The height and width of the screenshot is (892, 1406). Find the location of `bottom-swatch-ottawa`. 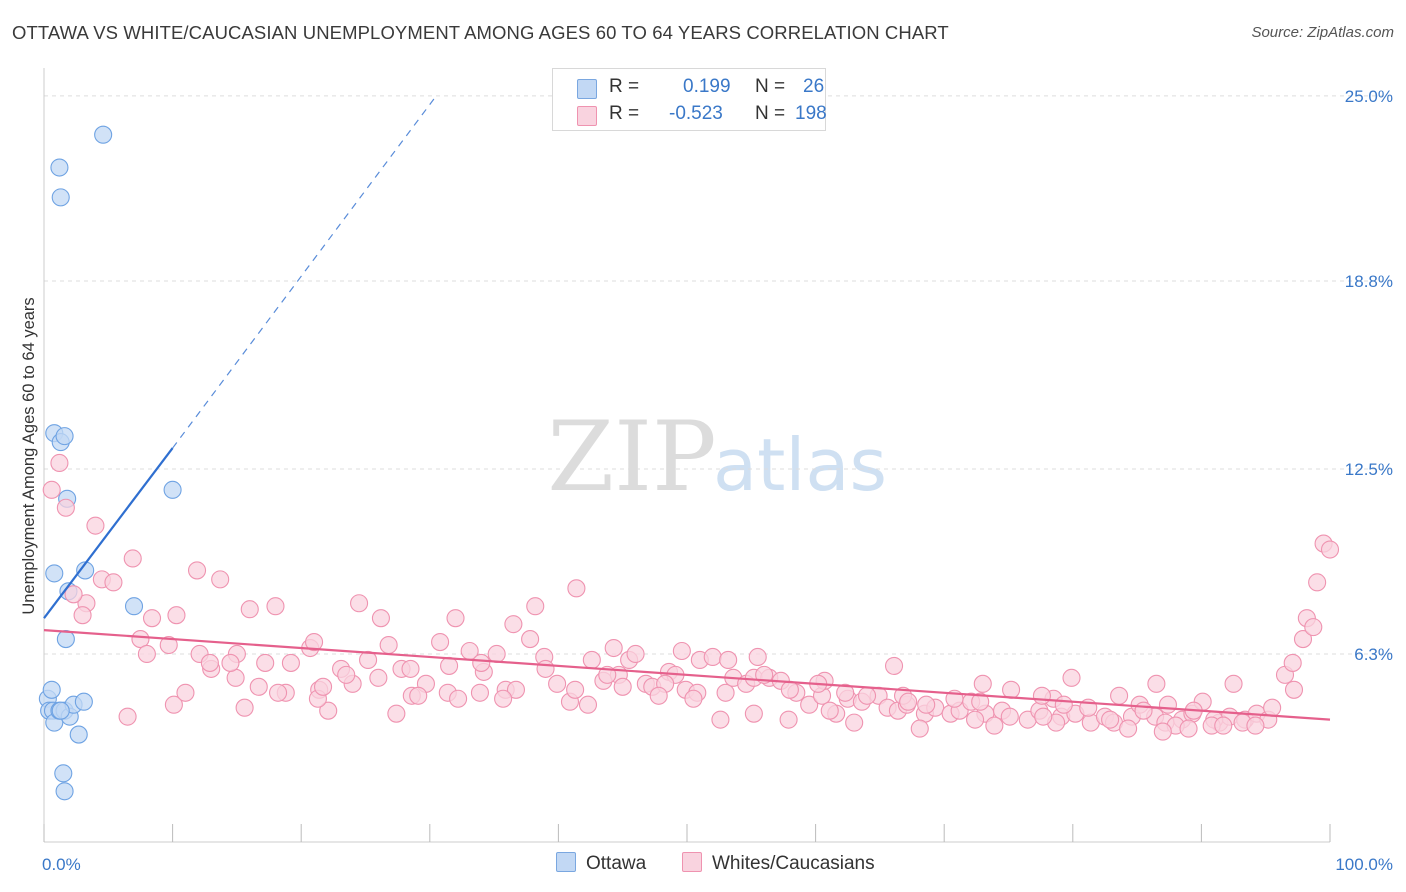

bottom-swatch-ottawa is located at coordinates (566, 862).